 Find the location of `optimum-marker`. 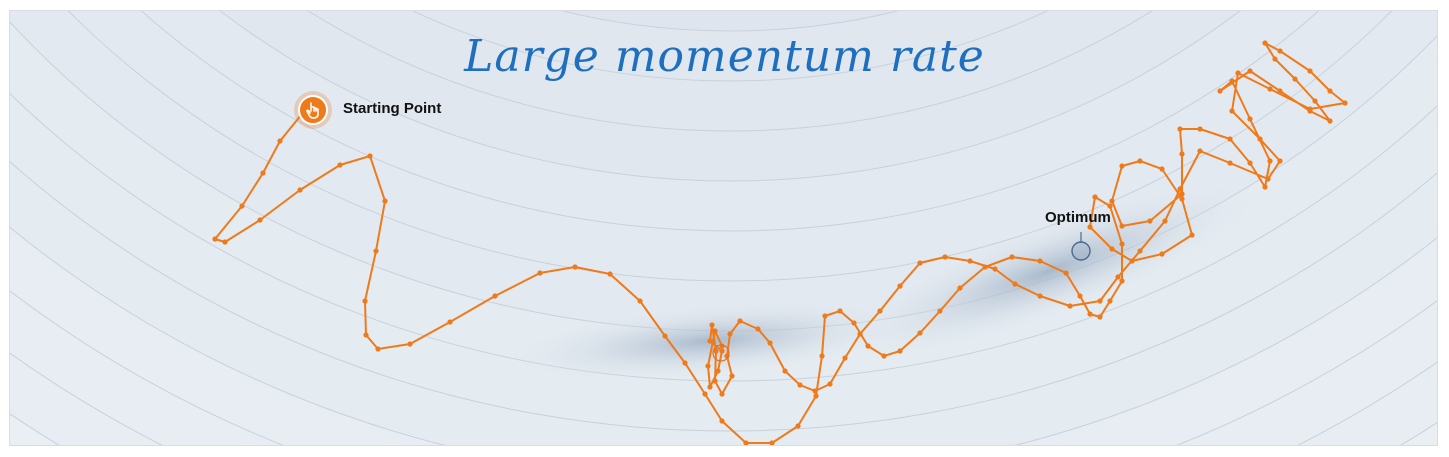

optimum-marker is located at coordinates (1081, 246).